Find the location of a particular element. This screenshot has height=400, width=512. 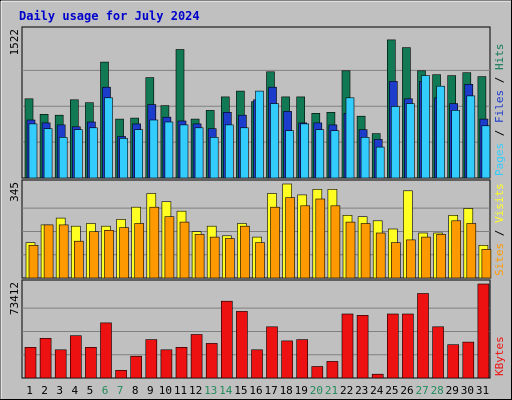

x-tick-label-day-1: 1 is located at coordinates (29, 390).